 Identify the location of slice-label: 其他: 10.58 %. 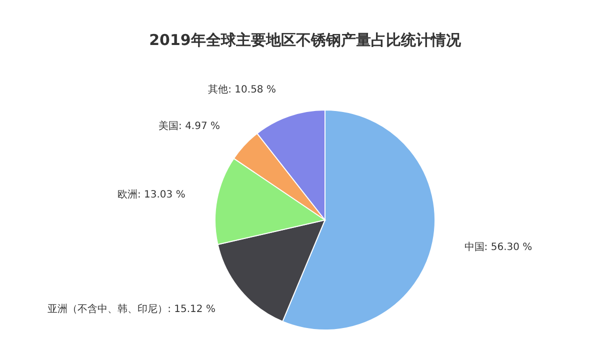
(242, 90).